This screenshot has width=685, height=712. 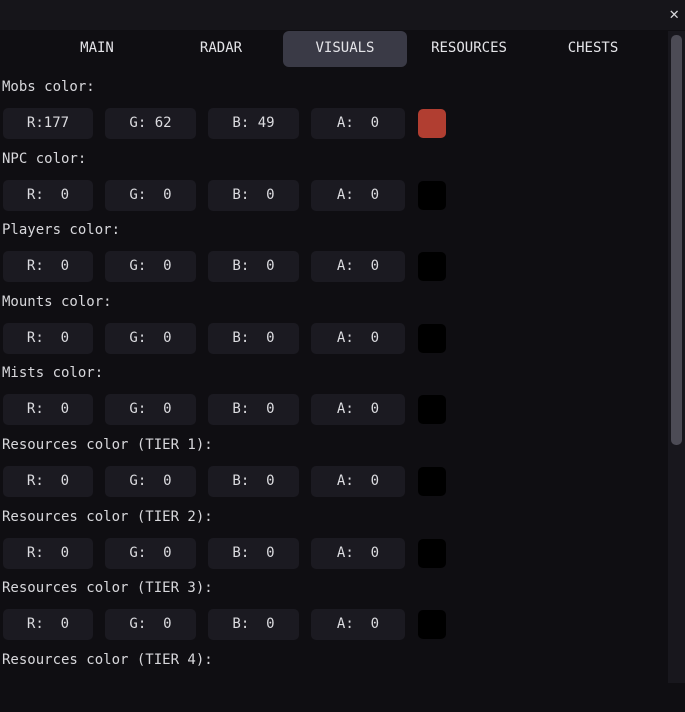 What do you see at coordinates (53, 373) in the screenshot?
I see `color-label: Mists color:` at bounding box center [53, 373].